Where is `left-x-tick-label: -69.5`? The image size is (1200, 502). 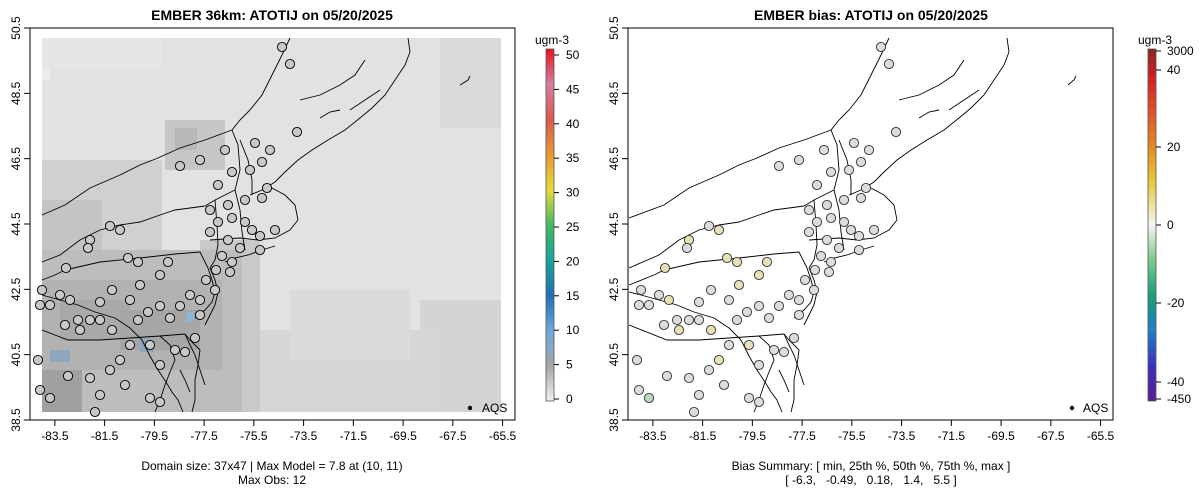
left-x-tick-label: -69.5 is located at coordinates (403, 436).